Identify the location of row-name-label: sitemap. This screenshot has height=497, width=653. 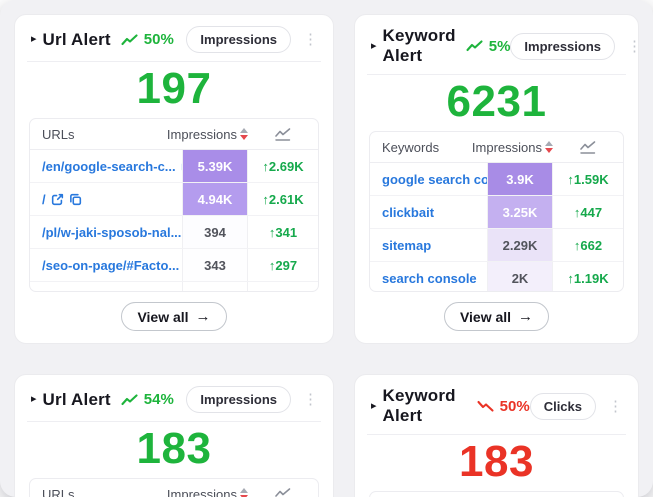
(407, 245).